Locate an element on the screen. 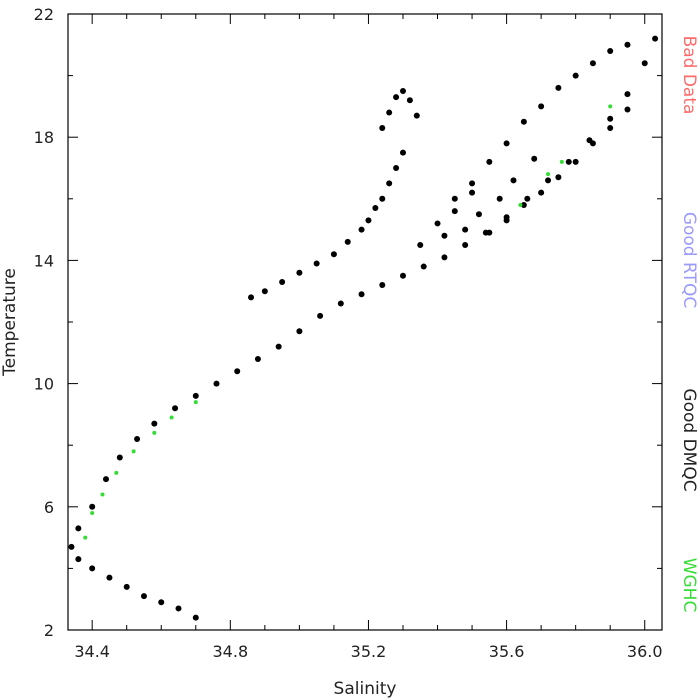  y-tick-label: 6 is located at coordinates (49, 507).